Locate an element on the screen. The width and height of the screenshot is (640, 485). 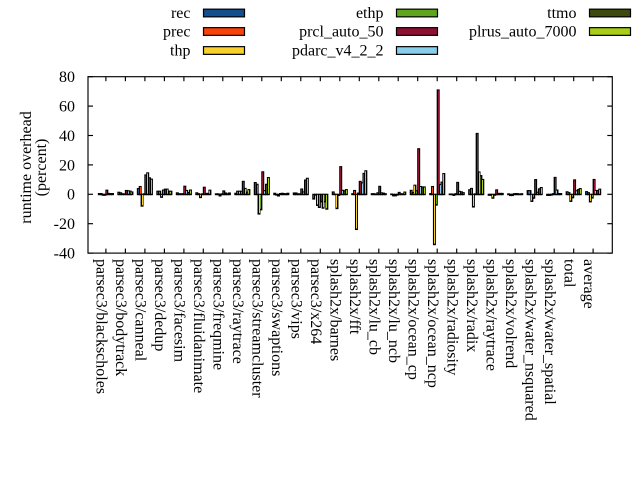
svg-text: ethp is located at coordinates (370, 13).